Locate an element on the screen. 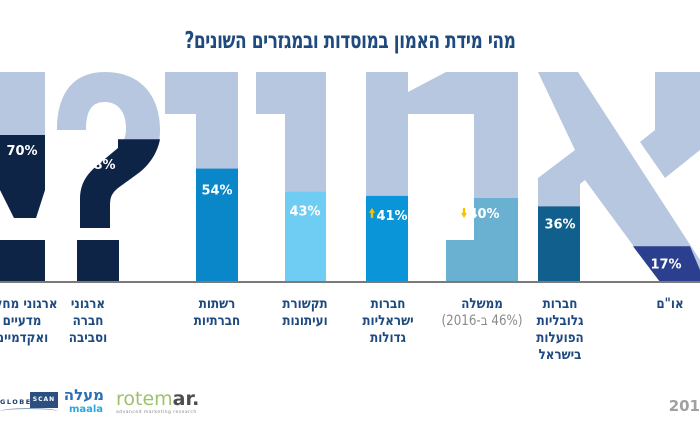 The image size is (700, 426). category-label-7: או"ם is located at coordinates (659, 304).